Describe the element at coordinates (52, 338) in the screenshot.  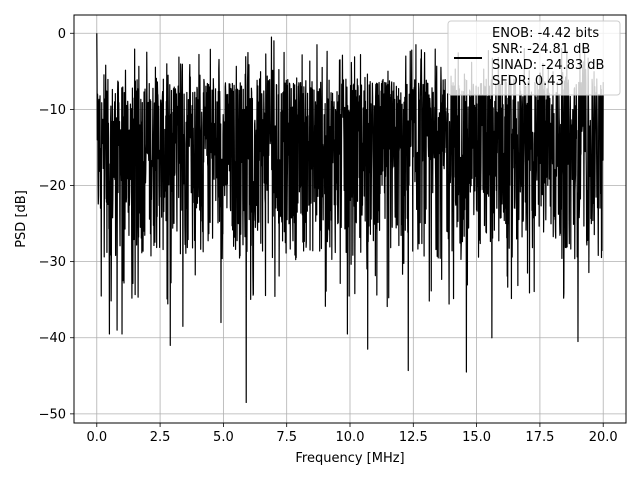
I see `y-tick-label: −40` at that location.